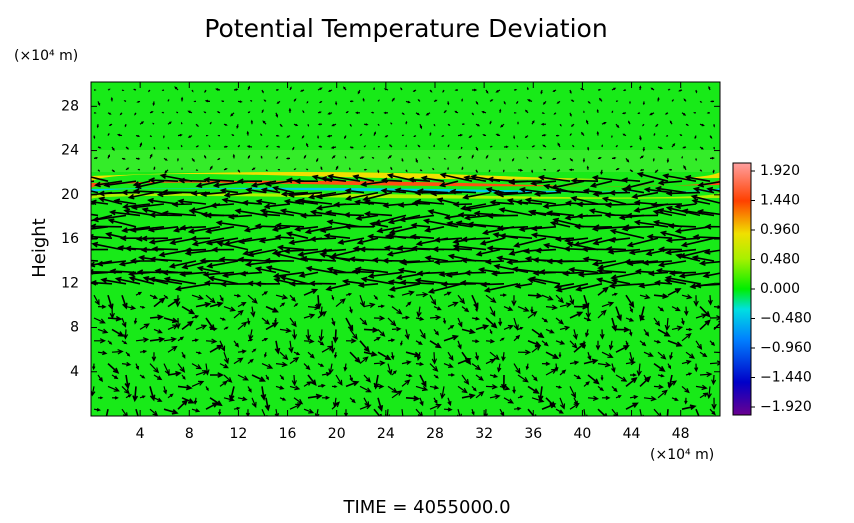 Image resolution: width=854 pixels, height=523 pixels. I want to click on y-tick-label: 24, so click(70, 151).